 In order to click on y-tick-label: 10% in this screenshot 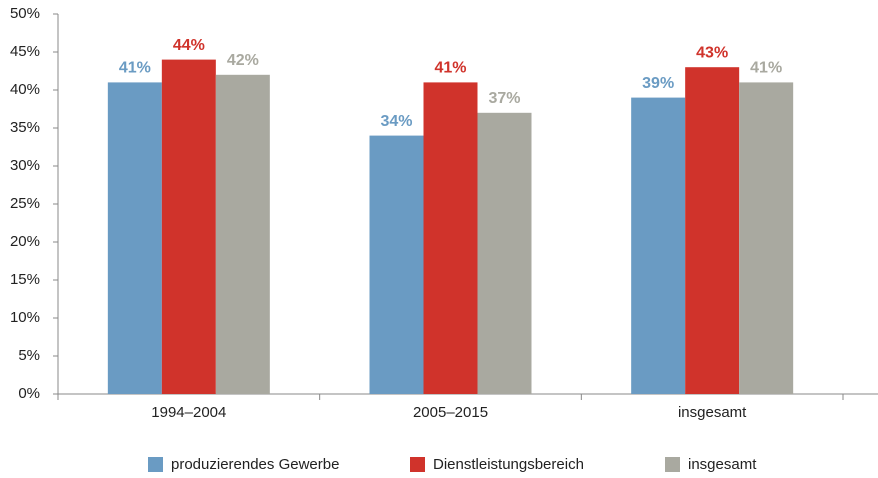, I will do `click(25, 317)`.